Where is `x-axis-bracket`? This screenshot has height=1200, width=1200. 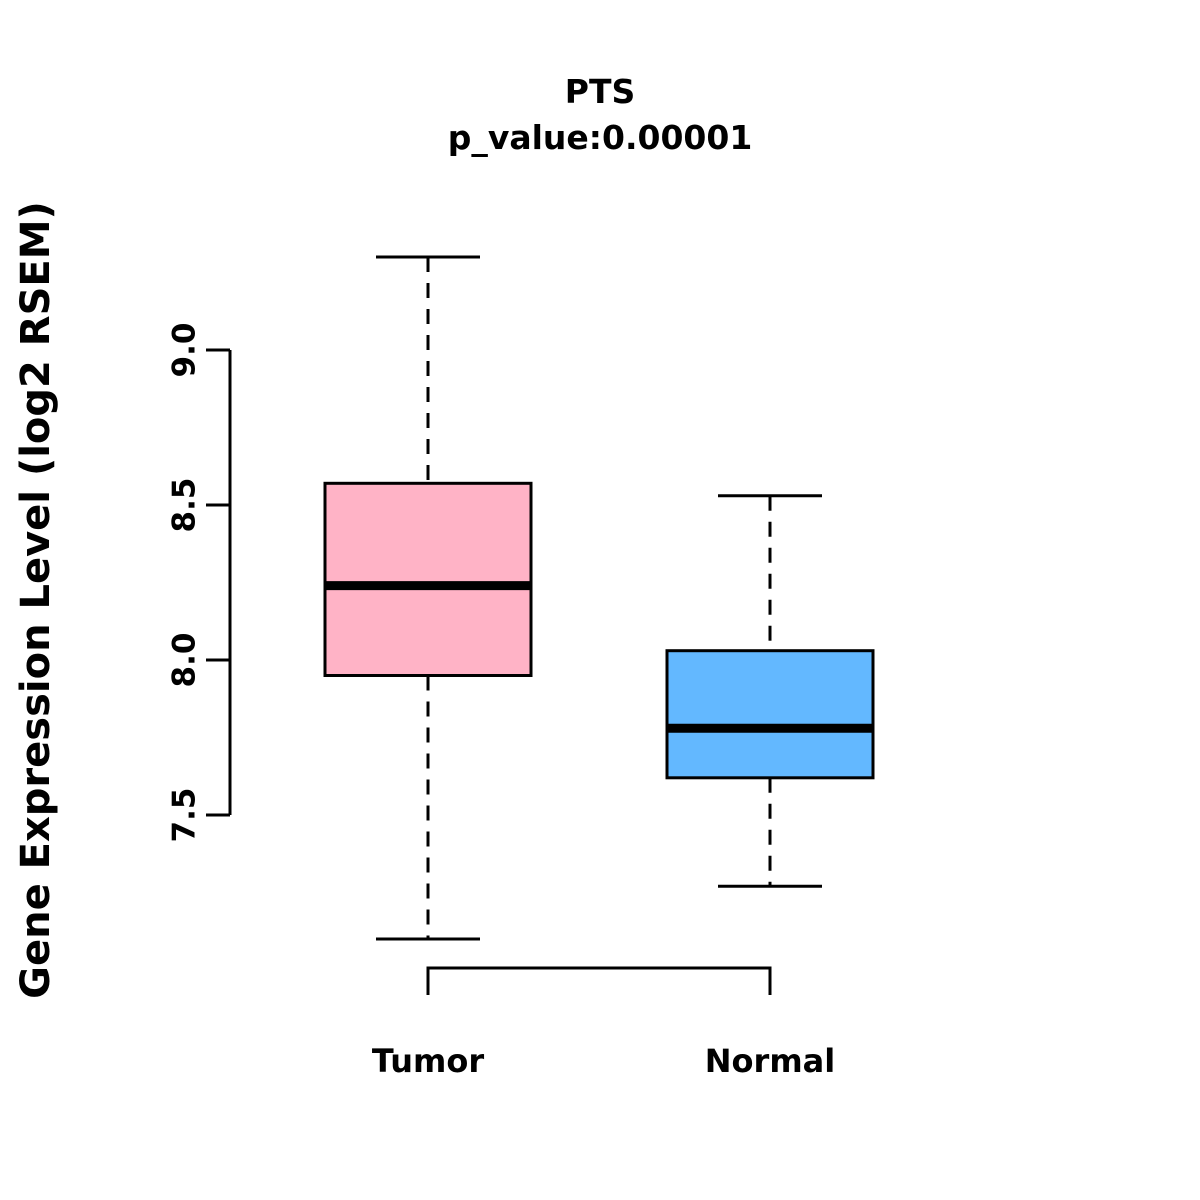
x-axis-bracket is located at coordinates (599, 980).